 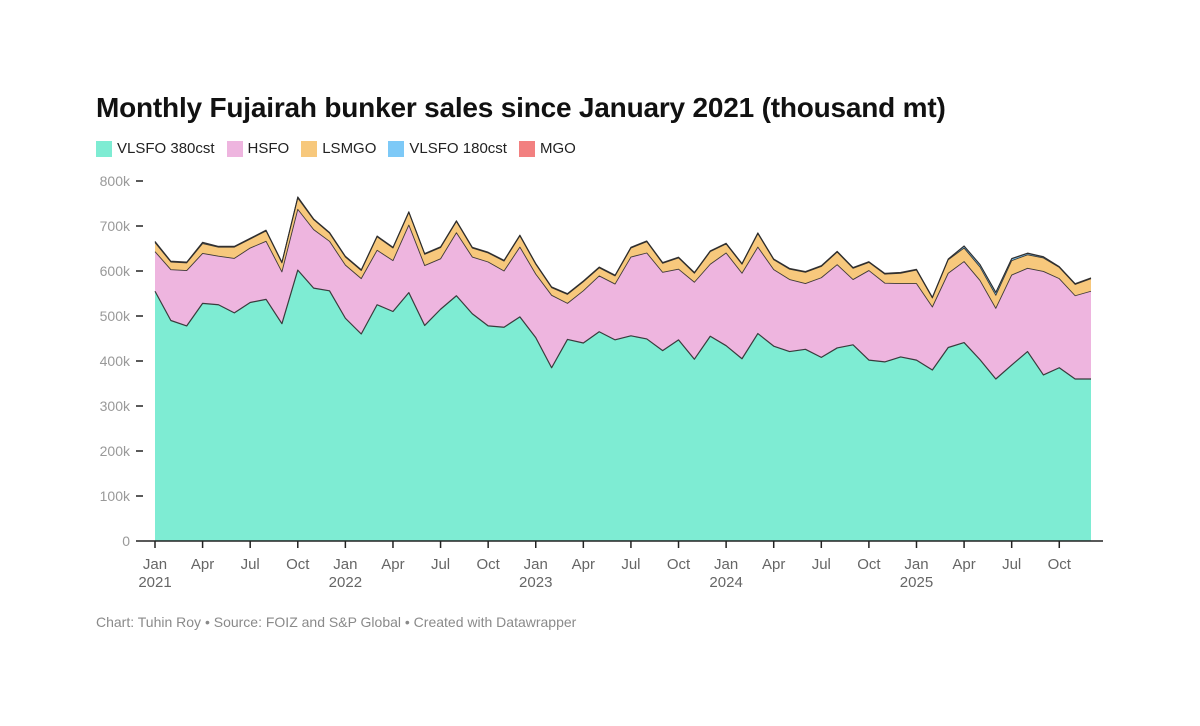 I want to click on legend-item-lsmgo: LSMGO, so click(x=338, y=148).